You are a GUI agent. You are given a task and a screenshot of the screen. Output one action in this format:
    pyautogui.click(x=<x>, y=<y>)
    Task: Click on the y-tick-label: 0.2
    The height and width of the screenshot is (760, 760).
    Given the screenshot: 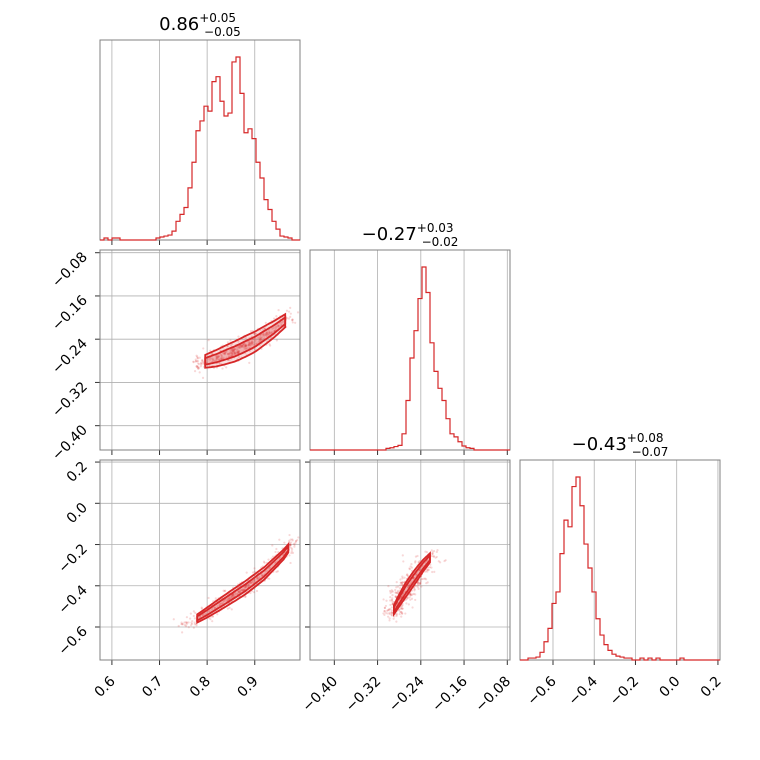 What is the action you would take?
    pyautogui.click(x=77, y=472)
    